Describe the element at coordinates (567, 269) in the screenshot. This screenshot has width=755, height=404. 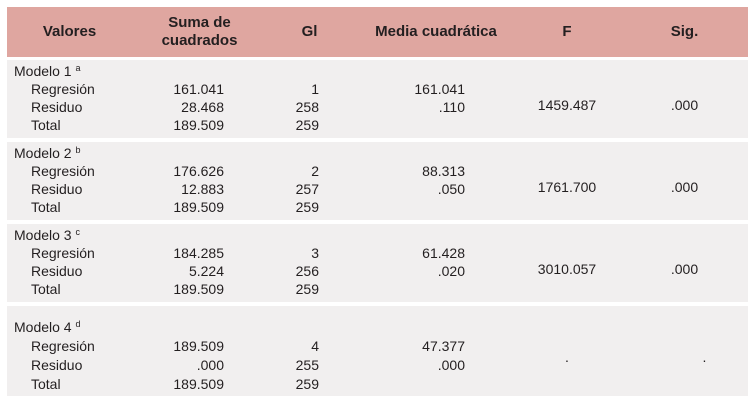
I see `f-value: 3010.057` at that location.